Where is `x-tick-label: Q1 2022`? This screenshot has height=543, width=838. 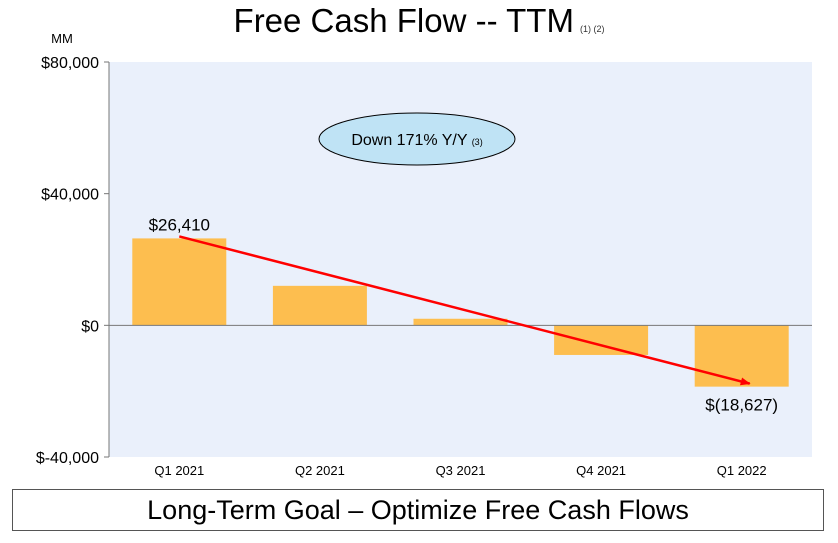 x-tick-label: Q1 2022 is located at coordinates (742, 470).